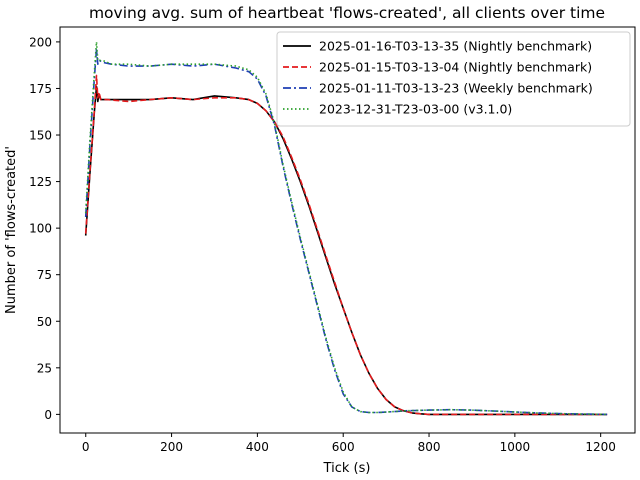  Describe the element at coordinates (515, 447) in the screenshot. I see `x-tick-label: 1000` at that location.